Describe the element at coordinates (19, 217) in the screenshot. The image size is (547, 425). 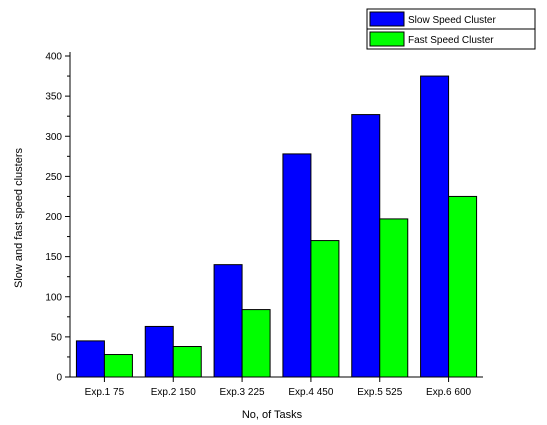
I see `y-axis-title: Slow and fast speed clusters` at that location.